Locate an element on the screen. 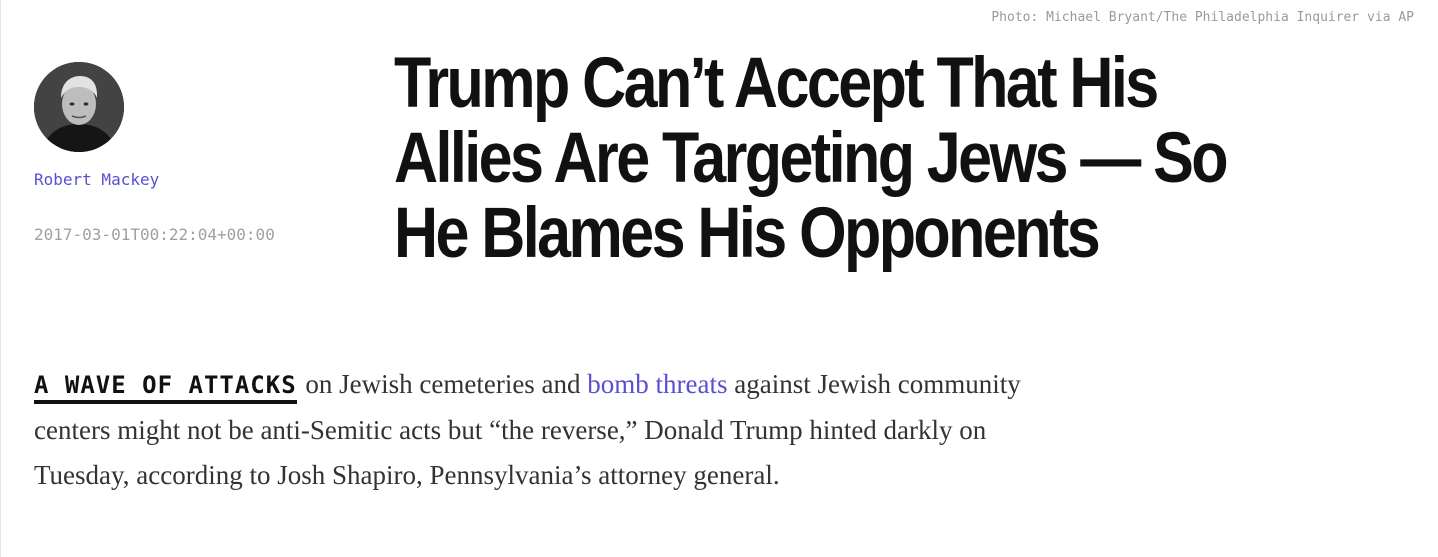  byline: Robert Mackey 2017-03-01T00:22:04+00:00 is located at coordinates (194, 153).